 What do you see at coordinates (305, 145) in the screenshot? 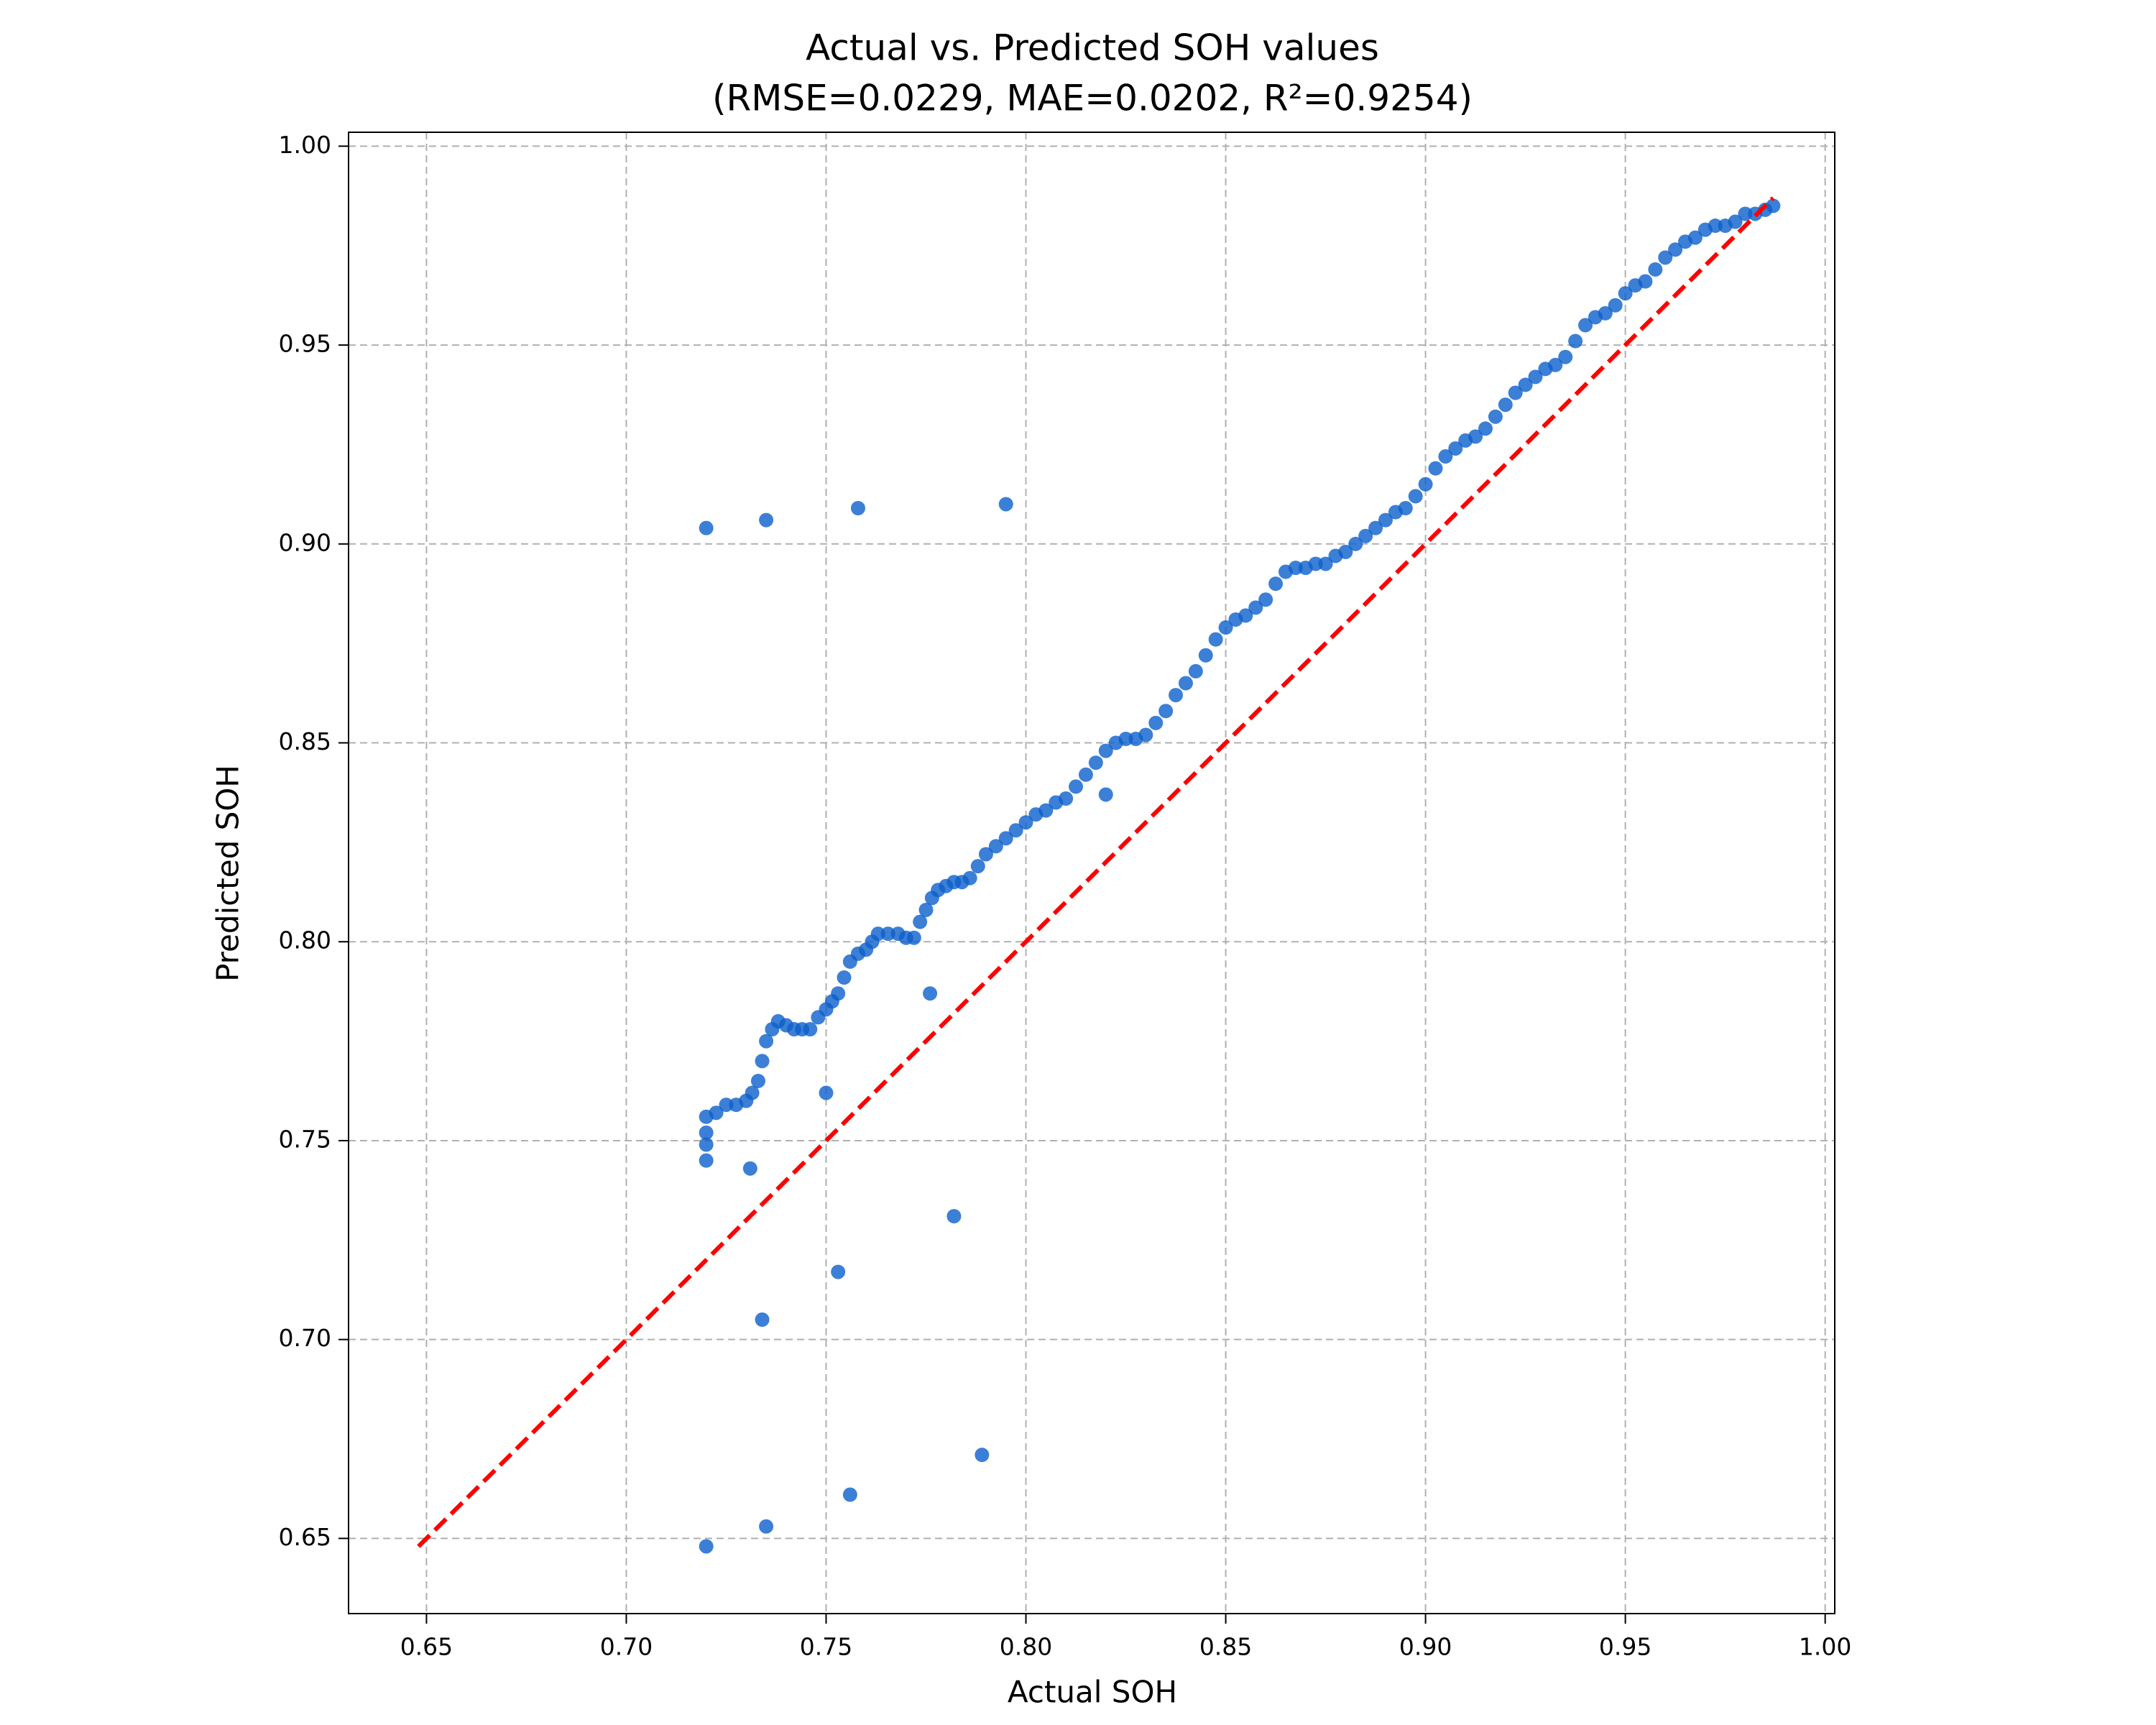
I see `y-tick-label: 1.00` at bounding box center [305, 145].